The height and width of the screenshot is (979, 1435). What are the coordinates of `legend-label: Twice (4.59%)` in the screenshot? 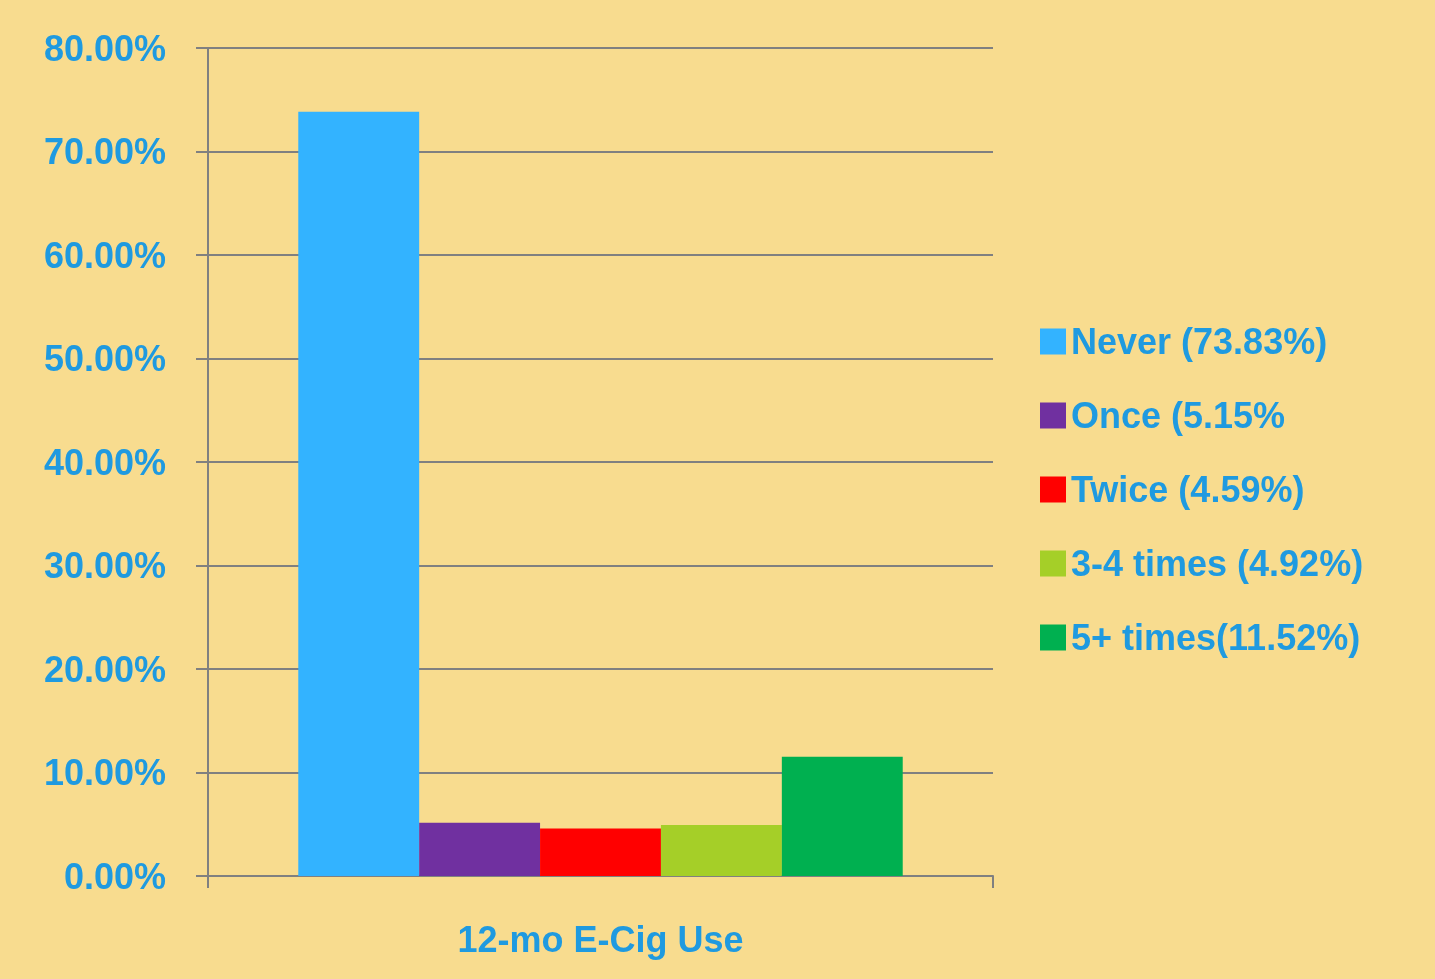 It's located at (1188, 489).